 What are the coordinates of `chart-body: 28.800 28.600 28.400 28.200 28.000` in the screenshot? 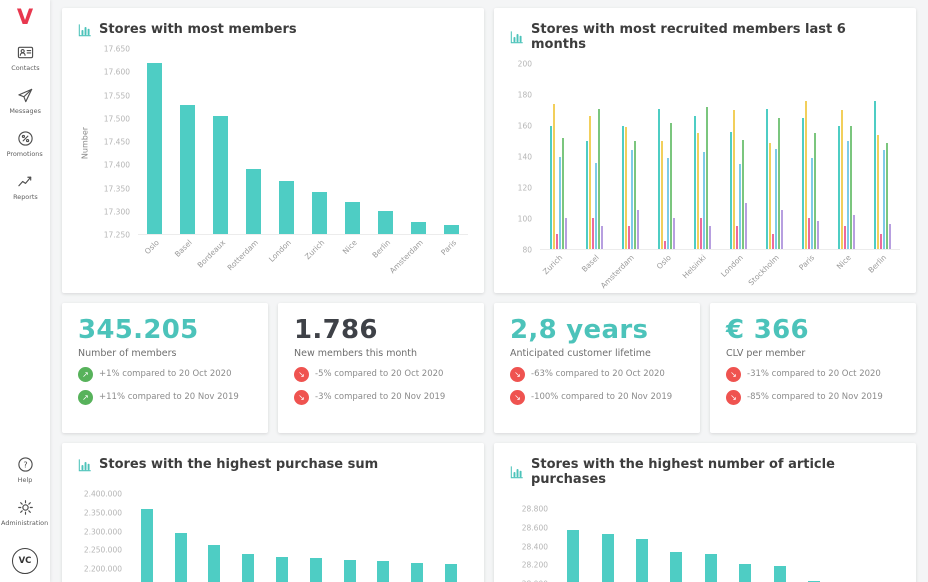 It's located at (705, 543).